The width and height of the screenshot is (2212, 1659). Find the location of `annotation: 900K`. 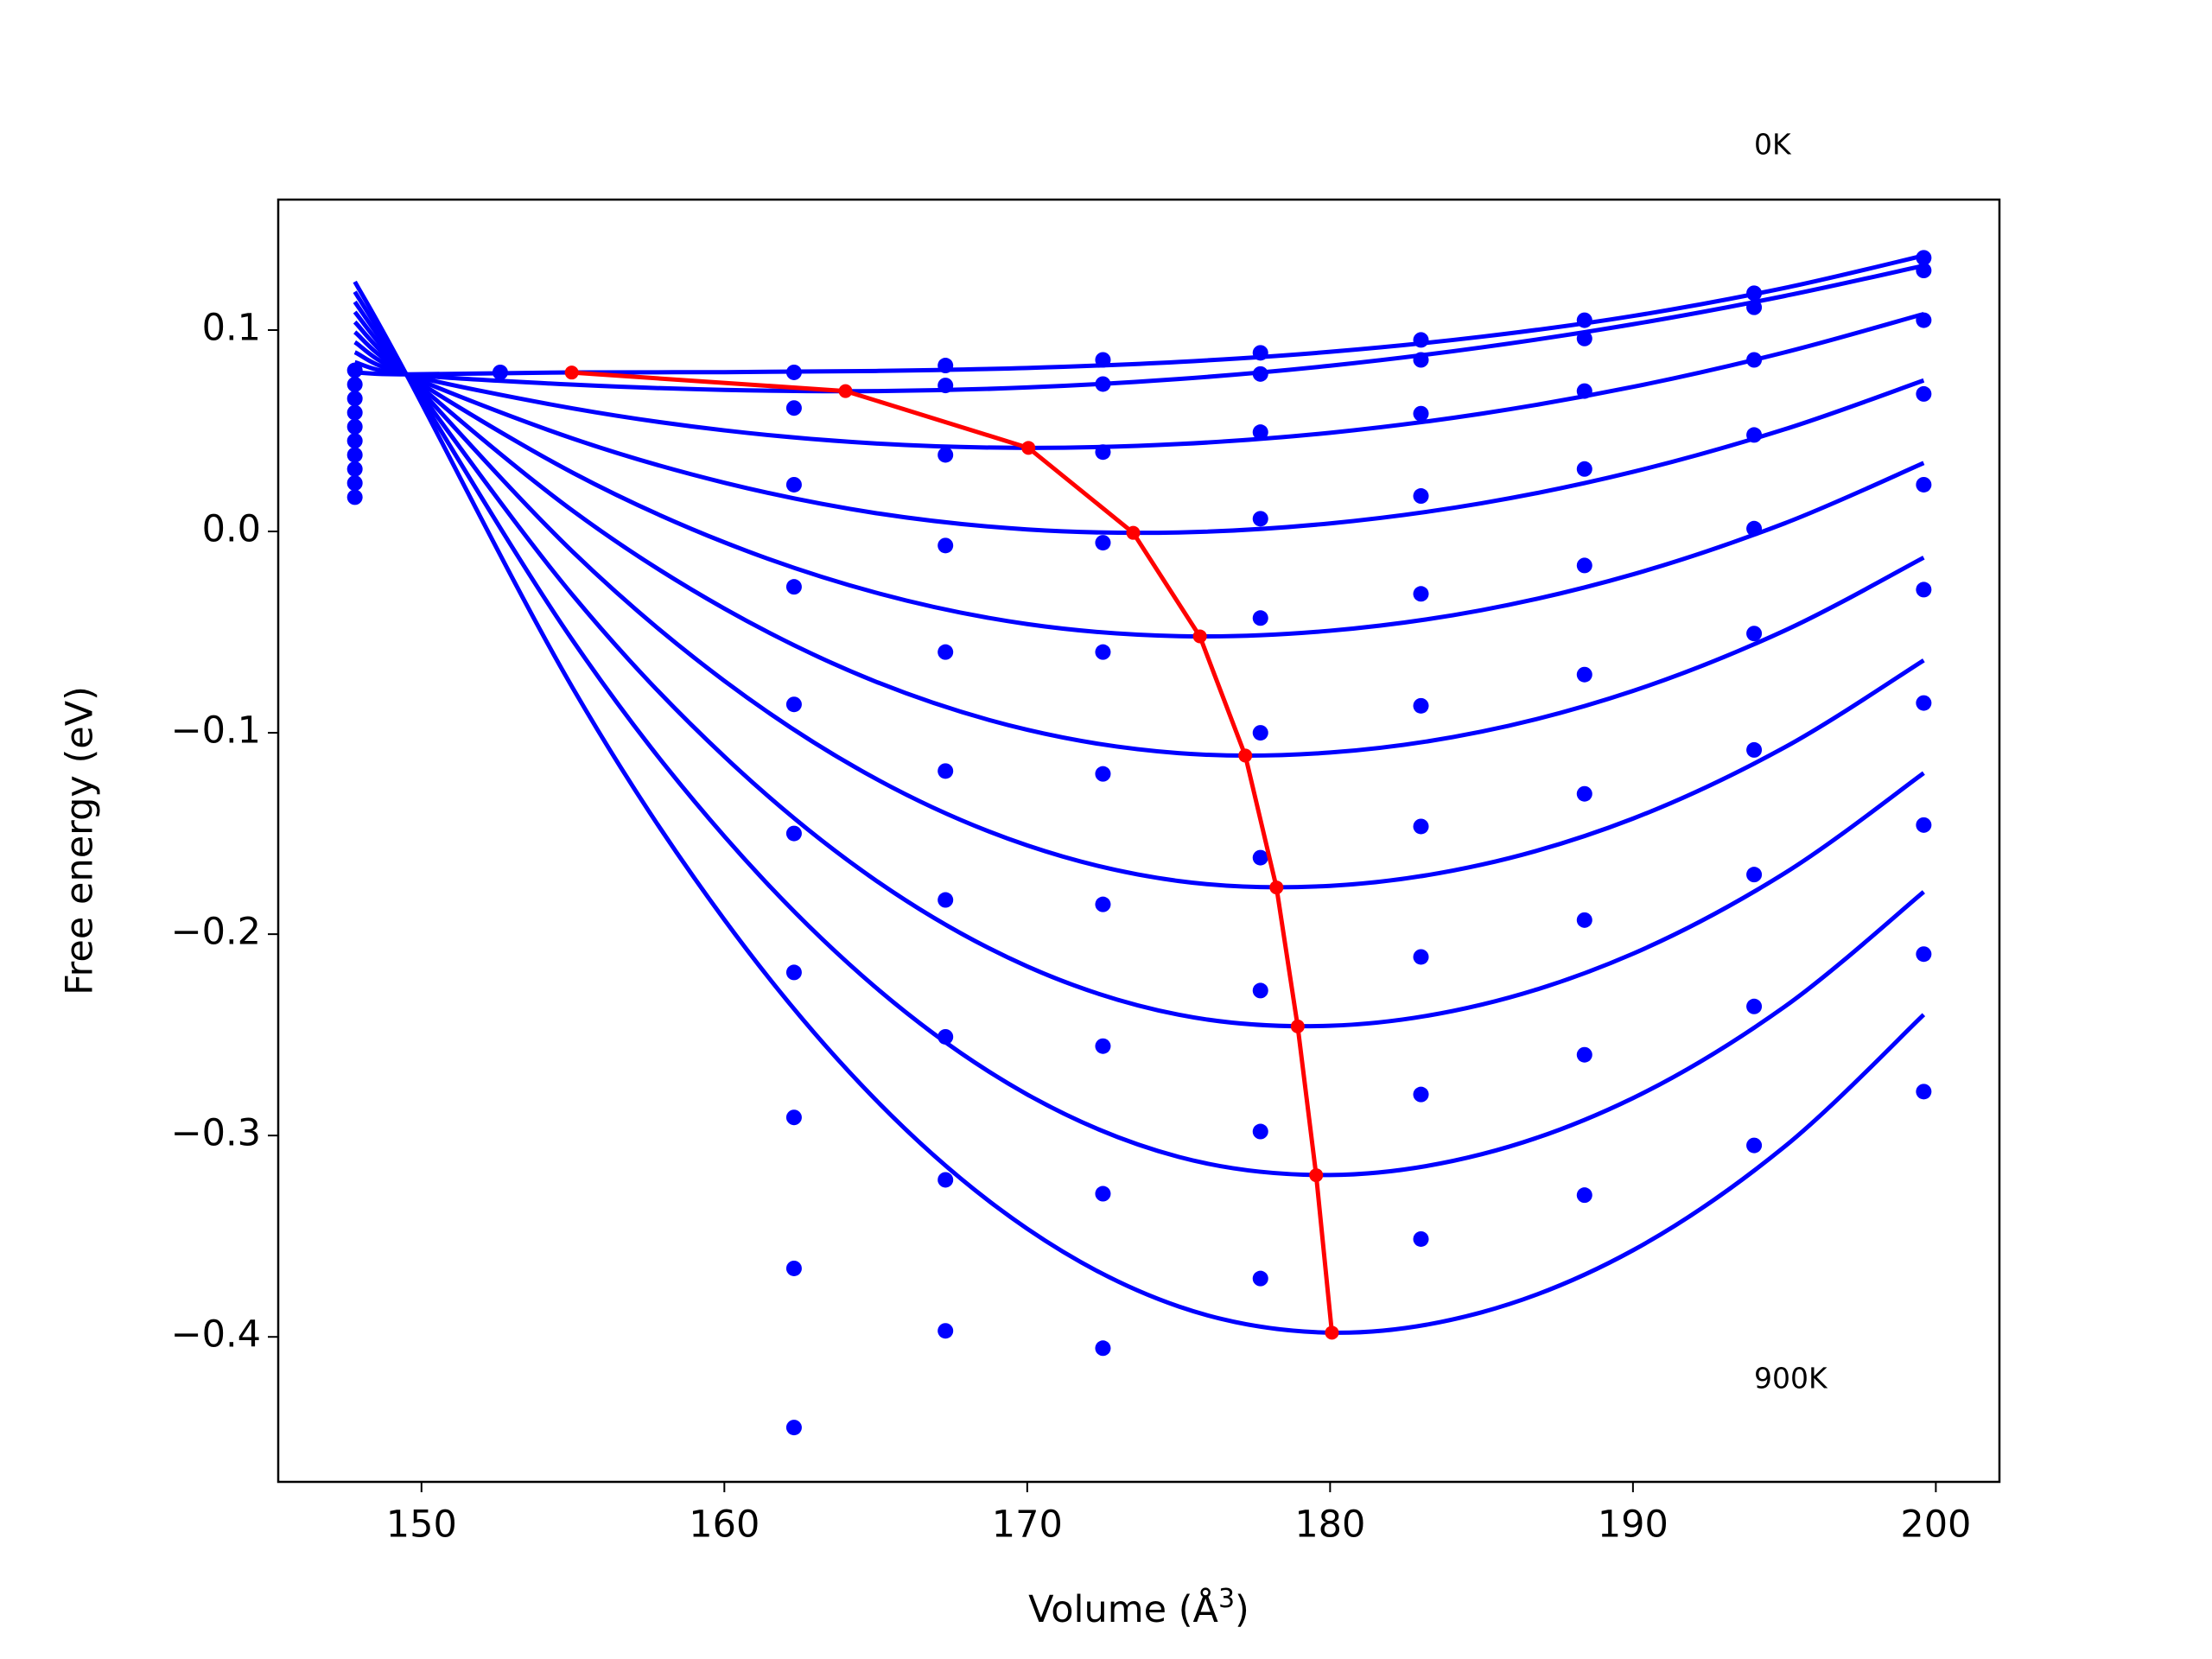

annotation: 900K is located at coordinates (1791, 1378).